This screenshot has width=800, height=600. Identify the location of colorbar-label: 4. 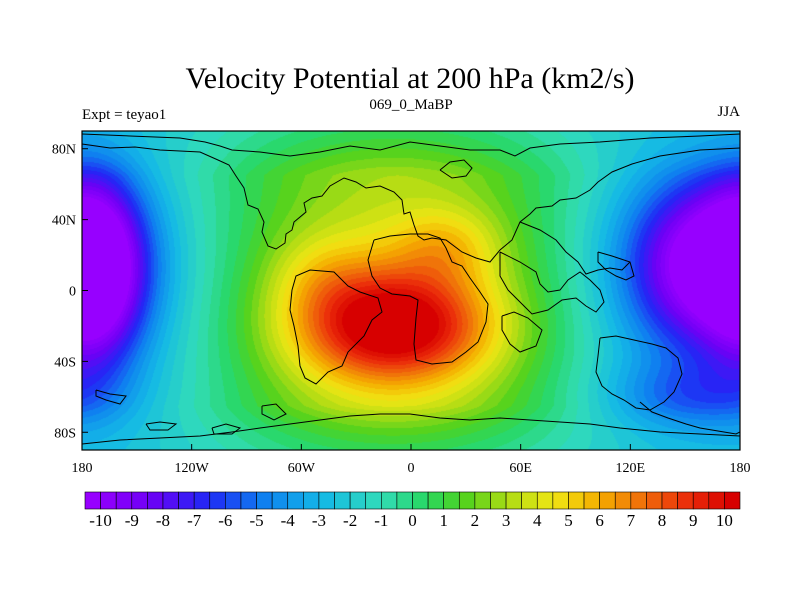
(537, 520).